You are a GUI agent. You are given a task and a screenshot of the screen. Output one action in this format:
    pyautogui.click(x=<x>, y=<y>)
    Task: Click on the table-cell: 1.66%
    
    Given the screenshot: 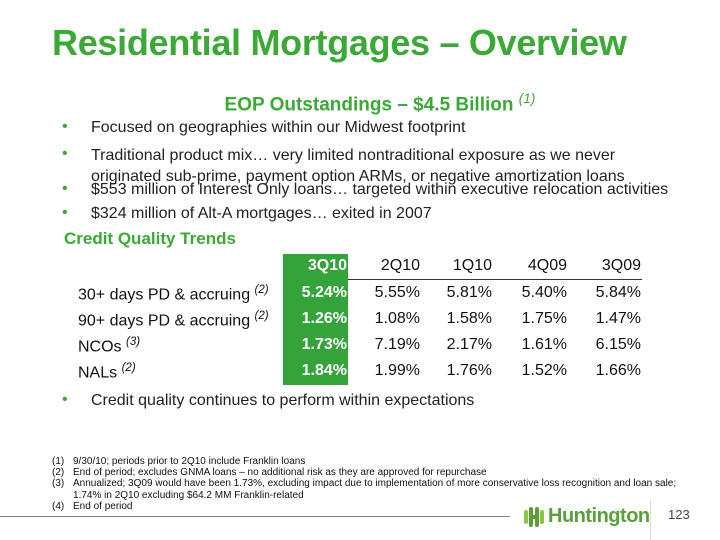 What is the action you would take?
    pyautogui.click(x=618, y=370)
    